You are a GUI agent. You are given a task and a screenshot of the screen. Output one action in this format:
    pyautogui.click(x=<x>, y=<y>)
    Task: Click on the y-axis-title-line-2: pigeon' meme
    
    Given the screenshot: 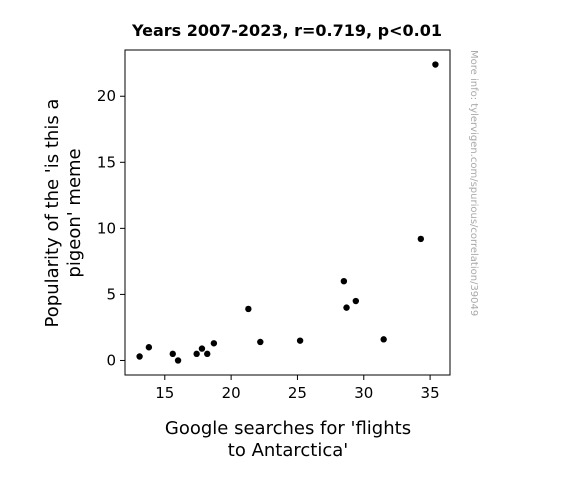 What is the action you would take?
    pyautogui.click(x=74, y=212)
    